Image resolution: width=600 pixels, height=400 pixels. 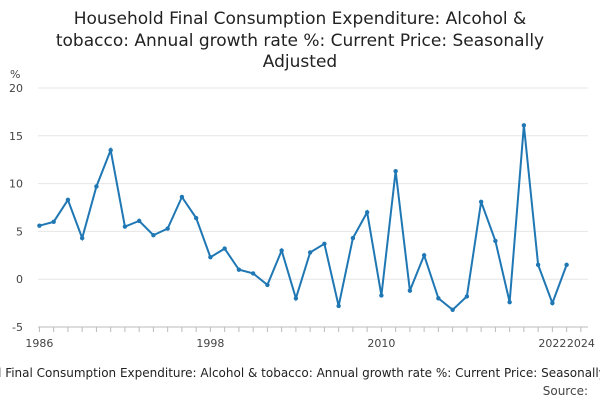 I want to click on chart-title-line-3: Adjusted, so click(x=300, y=62).